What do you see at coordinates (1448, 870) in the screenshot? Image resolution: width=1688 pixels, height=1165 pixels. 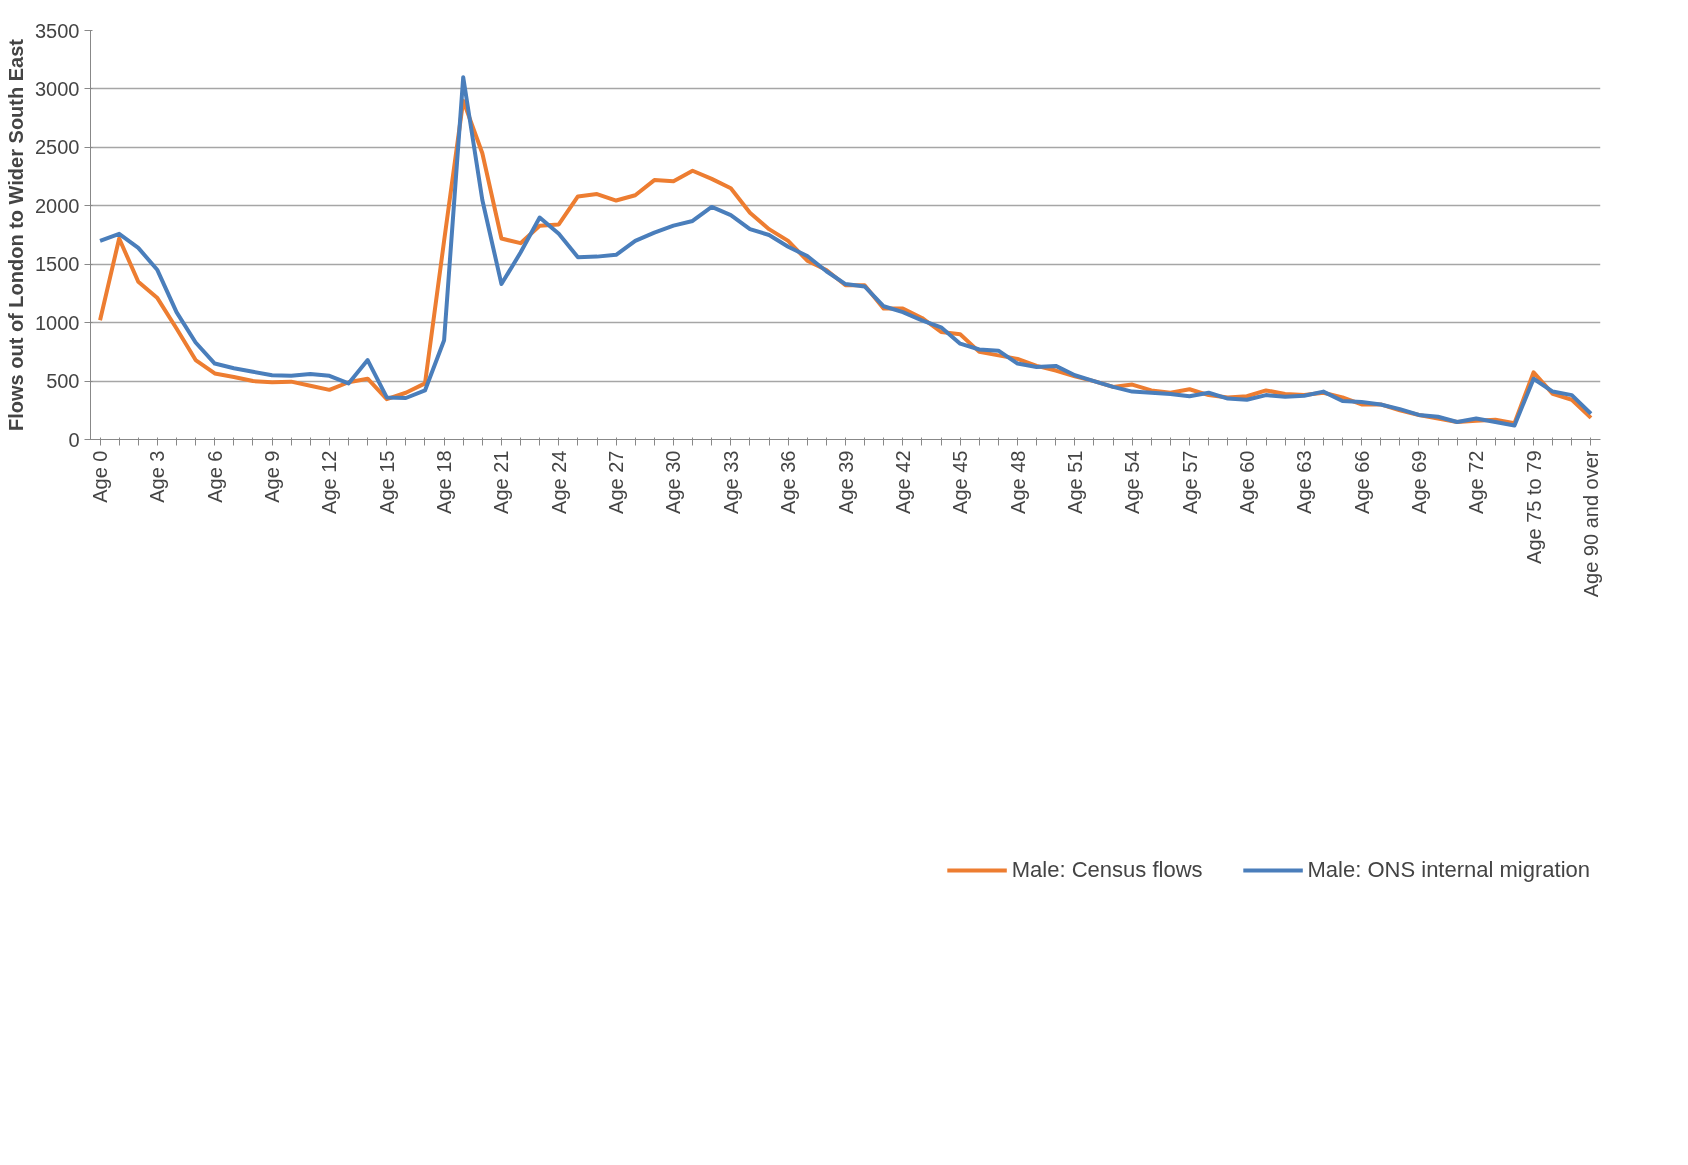 I see `legend-label: Male: ONS internal migration` at bounding box center [1448, 870].